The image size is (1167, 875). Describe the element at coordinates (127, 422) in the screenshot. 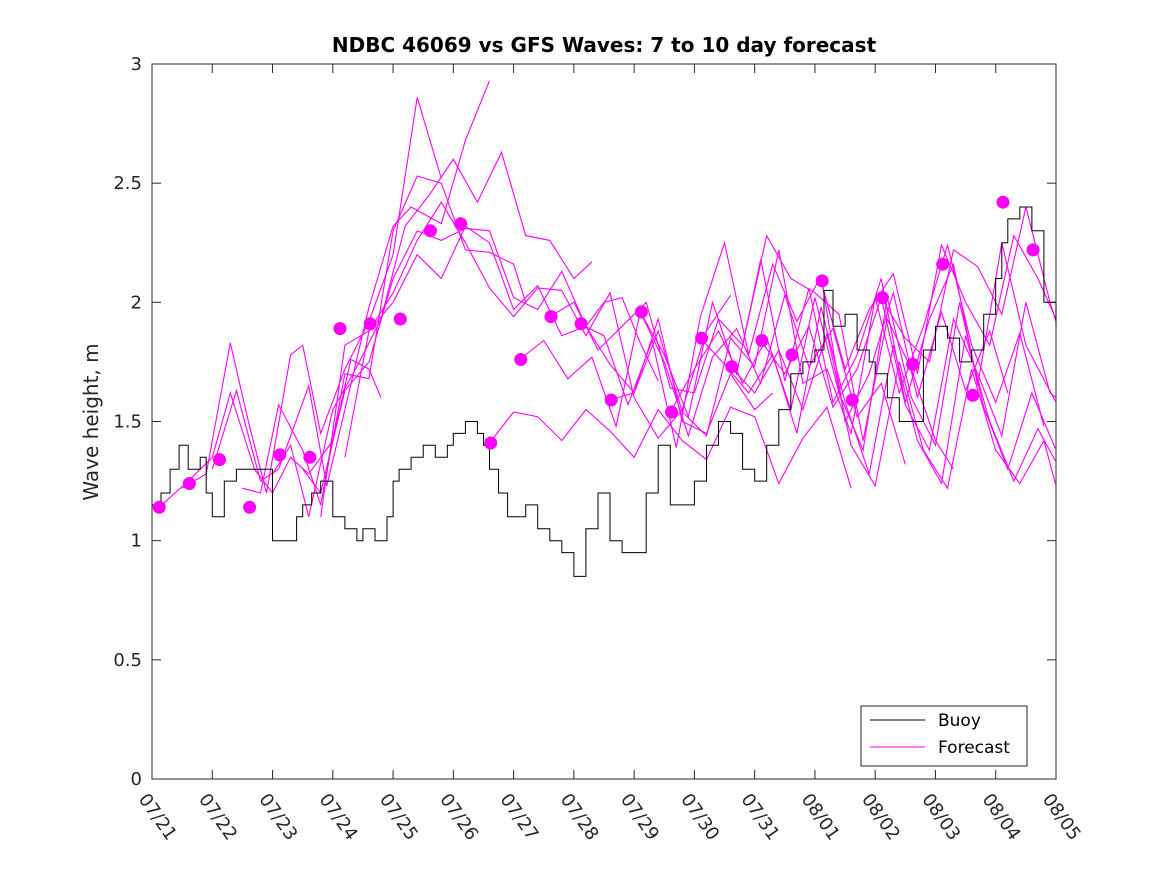

I see `y-tick-label: 1.5` at that location.